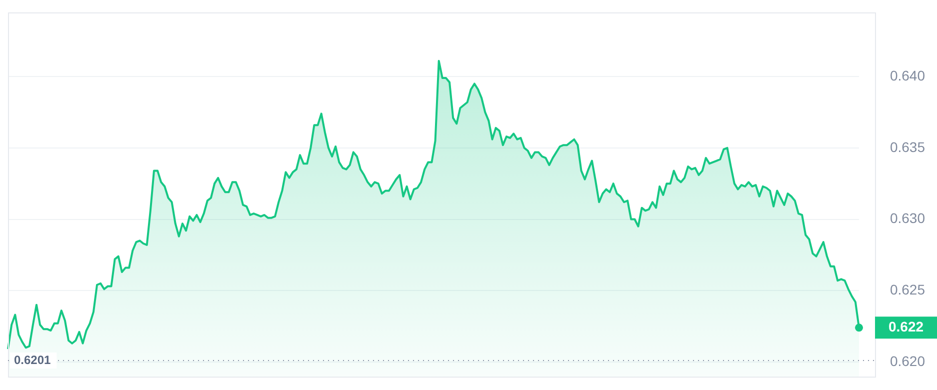  What do you see at coordinates (908, 146) in the screenshot?
I see `y-tick-label: 0.635` at bounding box center [908, 146].